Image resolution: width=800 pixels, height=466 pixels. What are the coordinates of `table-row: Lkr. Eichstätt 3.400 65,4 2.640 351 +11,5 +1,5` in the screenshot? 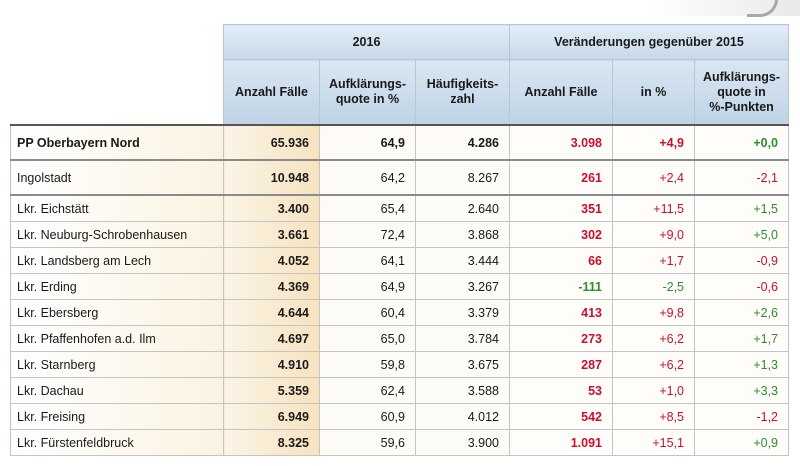 It's located at (399, 208).